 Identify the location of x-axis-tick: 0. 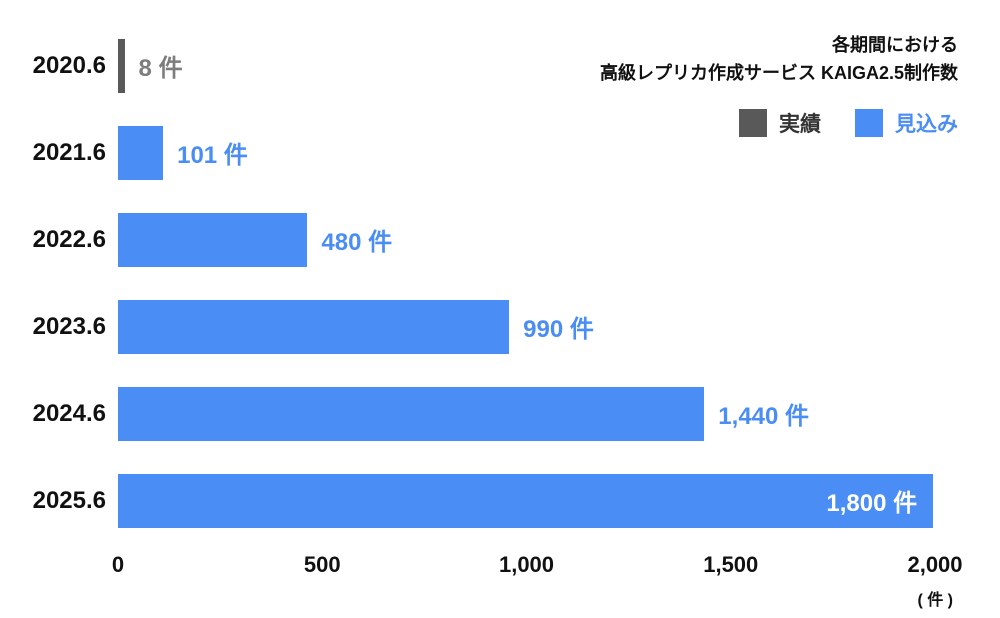
(118, 564).